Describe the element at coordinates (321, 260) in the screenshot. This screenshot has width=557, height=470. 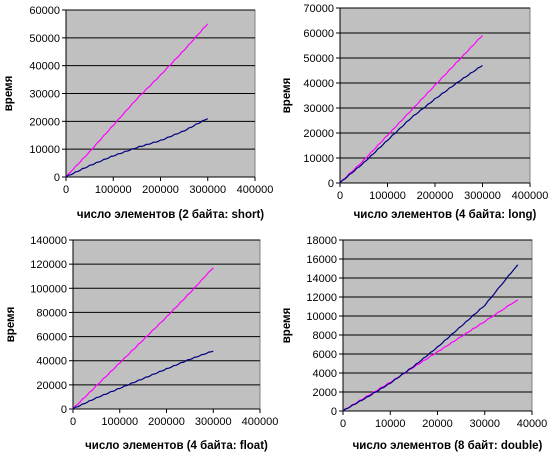
I see `y-tick-label: 16000` at that location.